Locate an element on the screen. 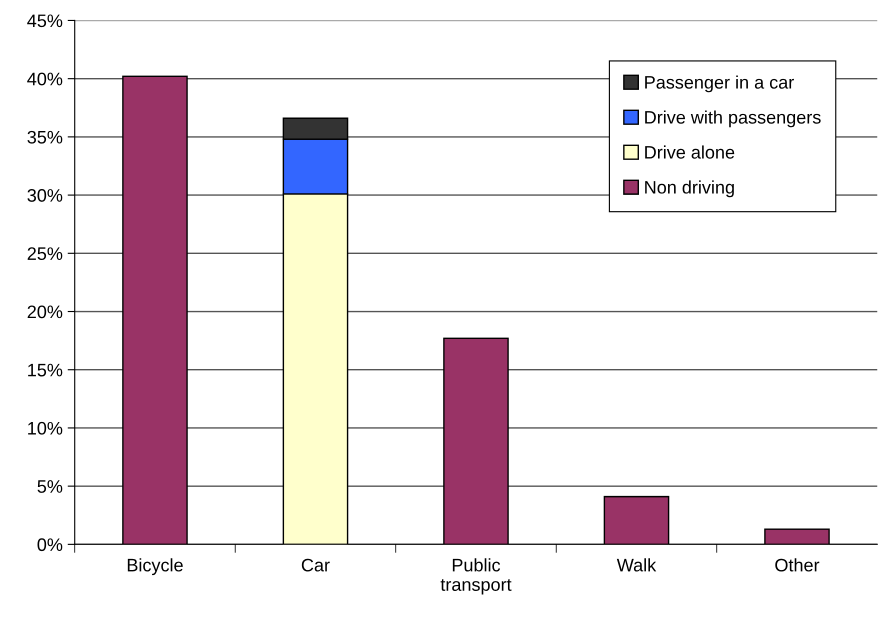 The height and width of the screenshot is (620, 879). y-tick-label: 0% is located at coordinates (50, 545).